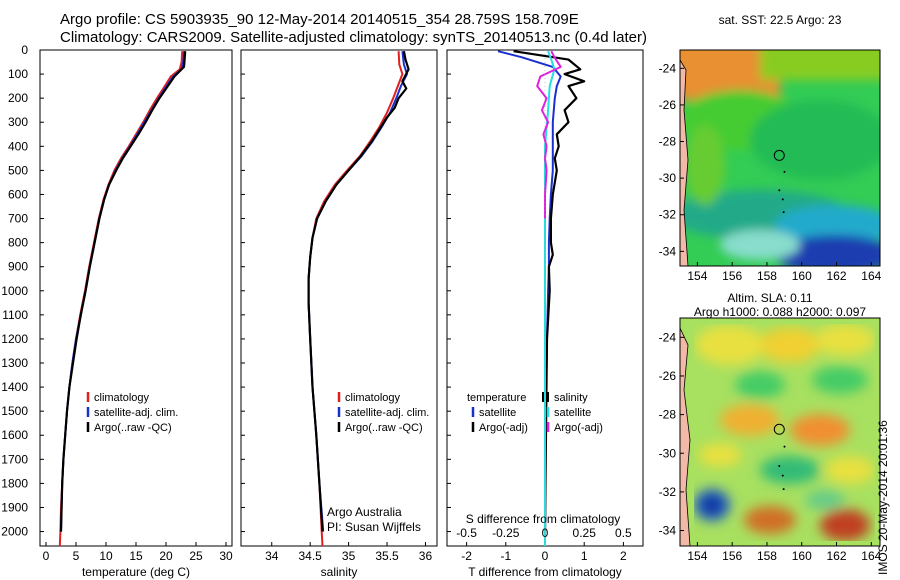 Image resolution: width=900 pixels, height=580 pixels. I want to click on depth-tick-label: 100, so click(18, 74).